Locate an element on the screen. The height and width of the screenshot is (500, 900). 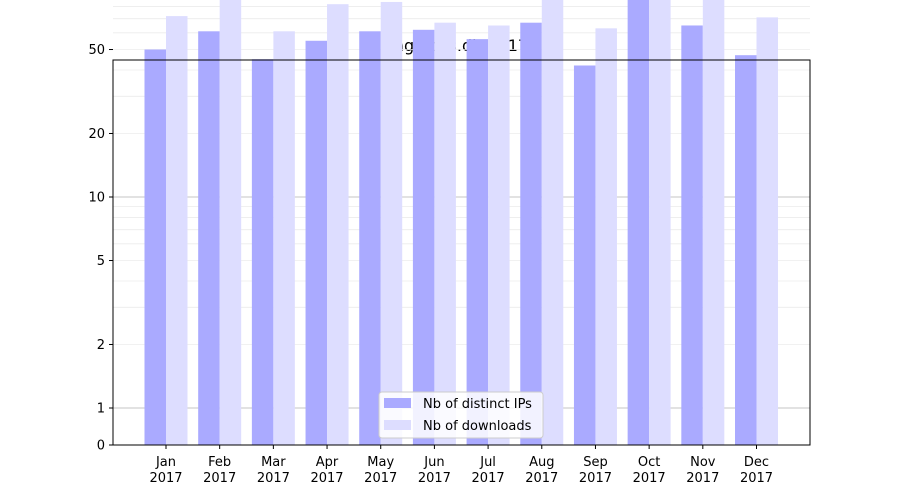
x-tick-label-month: Mar is located at coordinates (273, 462).